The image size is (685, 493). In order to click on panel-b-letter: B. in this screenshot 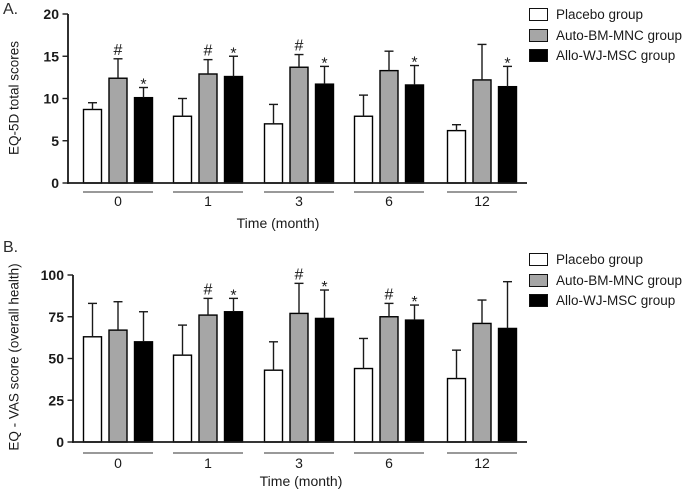, I will do `click(11, 247)`.